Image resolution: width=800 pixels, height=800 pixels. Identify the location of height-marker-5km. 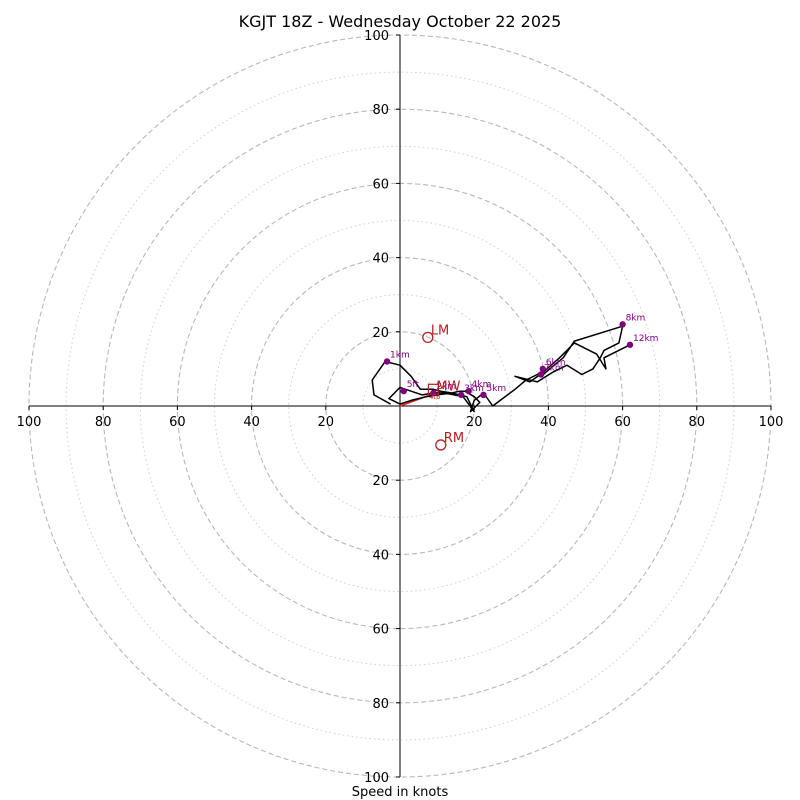
(483, 395).